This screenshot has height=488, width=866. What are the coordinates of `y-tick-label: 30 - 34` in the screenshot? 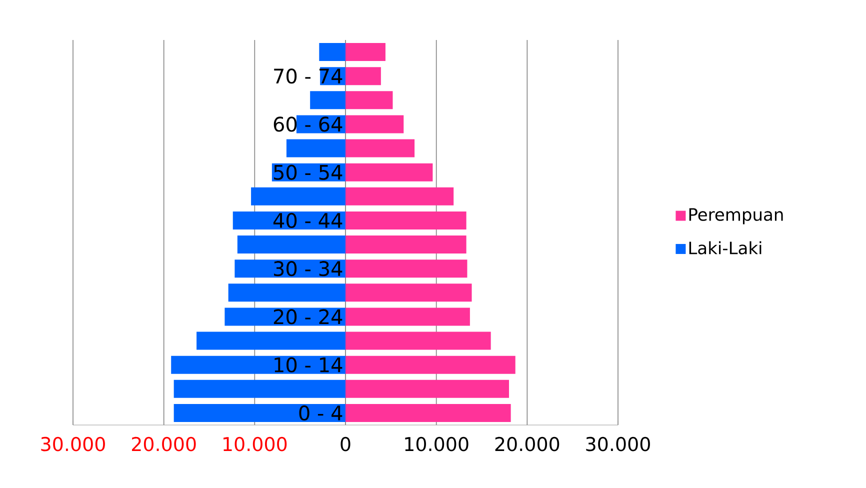 It's located at (308, 268).